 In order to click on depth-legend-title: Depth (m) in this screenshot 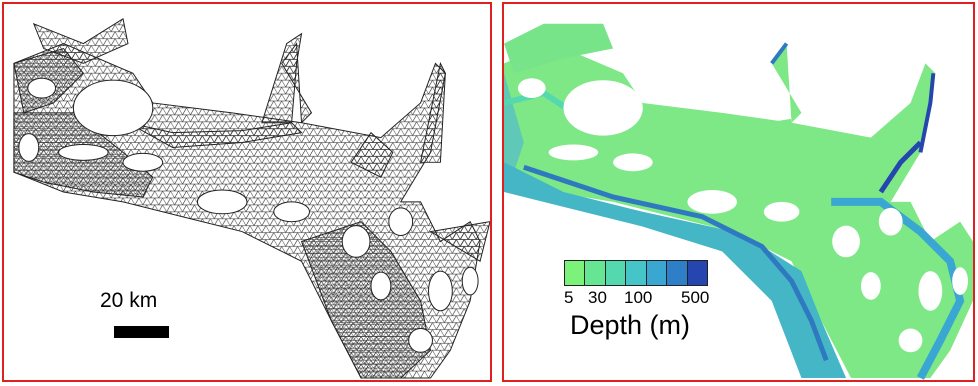, I will do `click(630, 325)`.